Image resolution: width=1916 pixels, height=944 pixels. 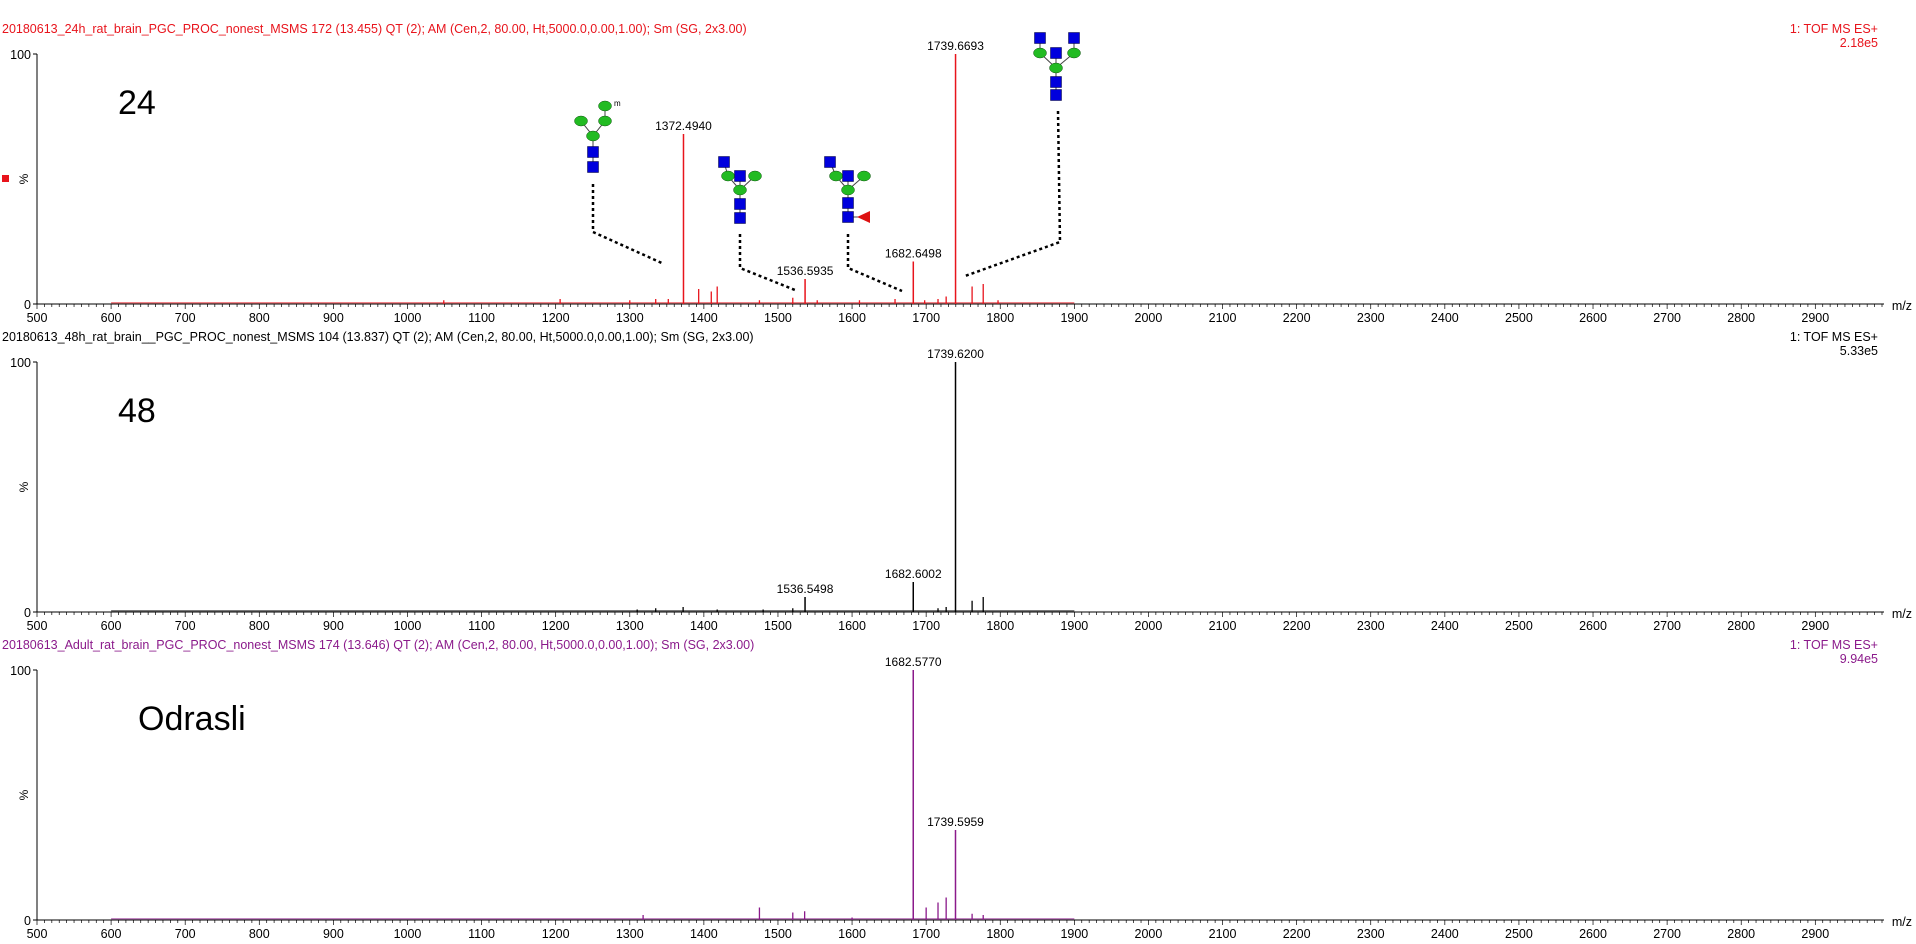 What do you see at coordinates (1859, 351) in the screenshot?
I see `max-intensity-label: 5.33e5` at bounding box center [1859, 351].